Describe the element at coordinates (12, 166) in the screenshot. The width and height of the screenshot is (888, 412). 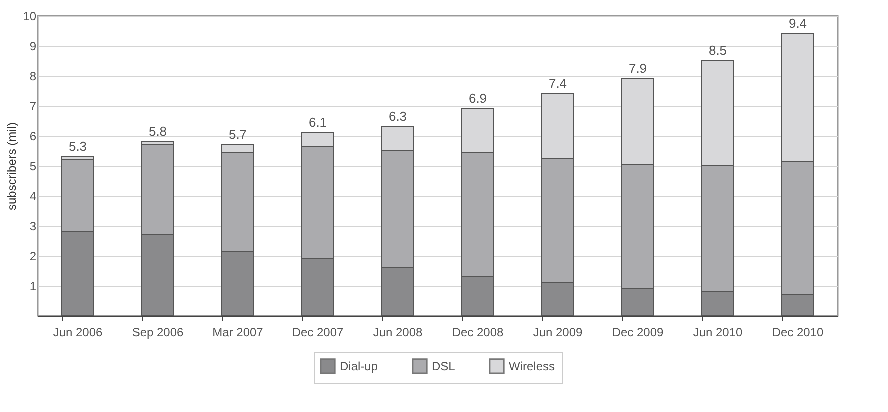
I see `y-axis-title: subscribers (mil)` at that location.